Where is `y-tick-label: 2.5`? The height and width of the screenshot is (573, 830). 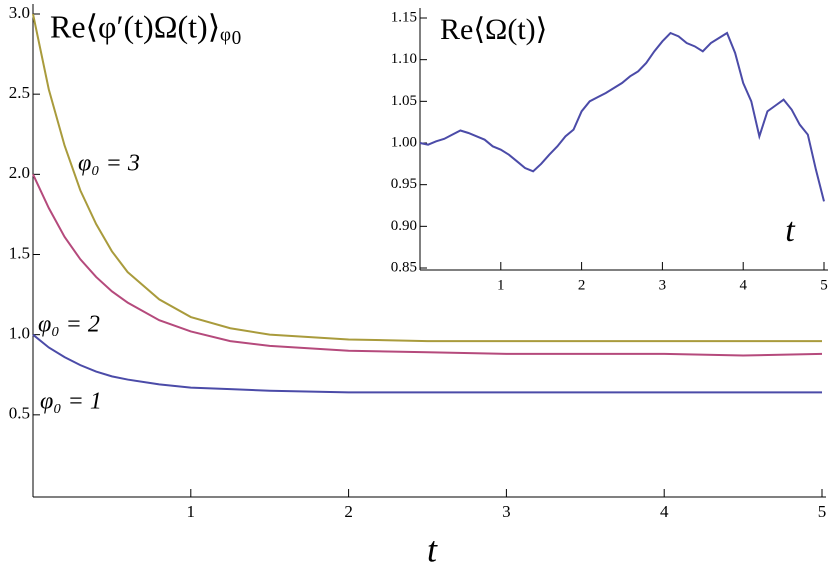
y-tick-label: 2.5 is located at coordinates (19, 92).